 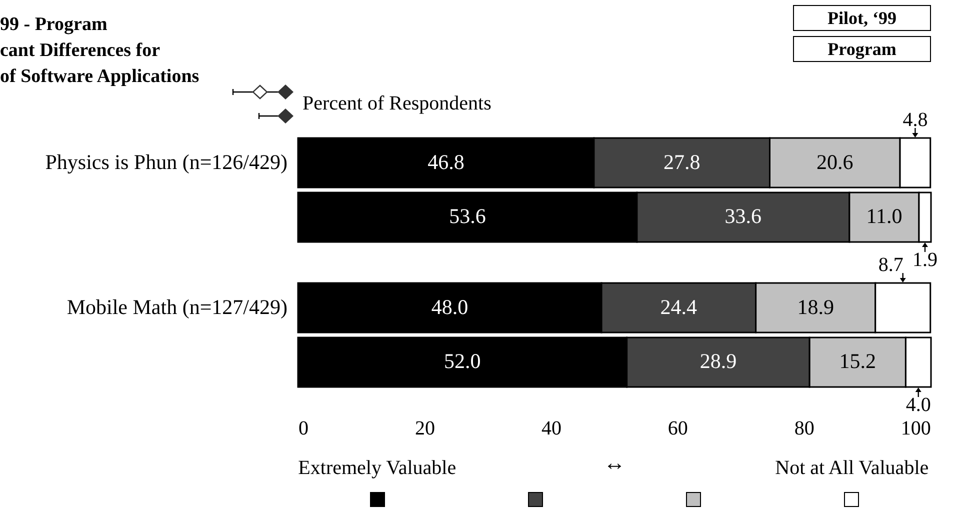 I want to click on data-label: 33.6, so click(x=743, y=216).